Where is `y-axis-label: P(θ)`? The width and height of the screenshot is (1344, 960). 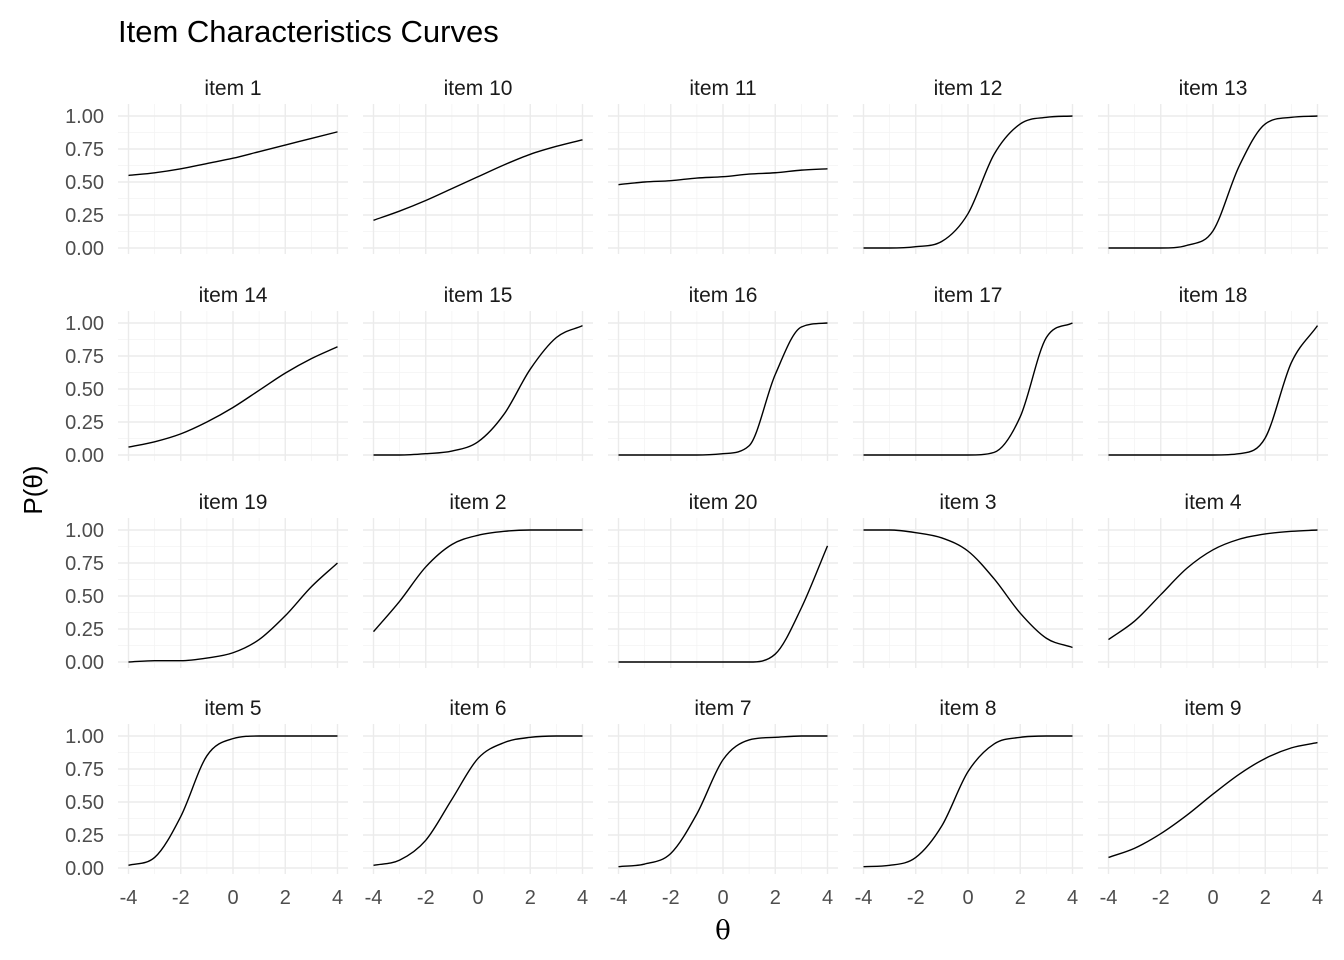
y-axis-label: P(θ) is located at coordinates (33, 489).